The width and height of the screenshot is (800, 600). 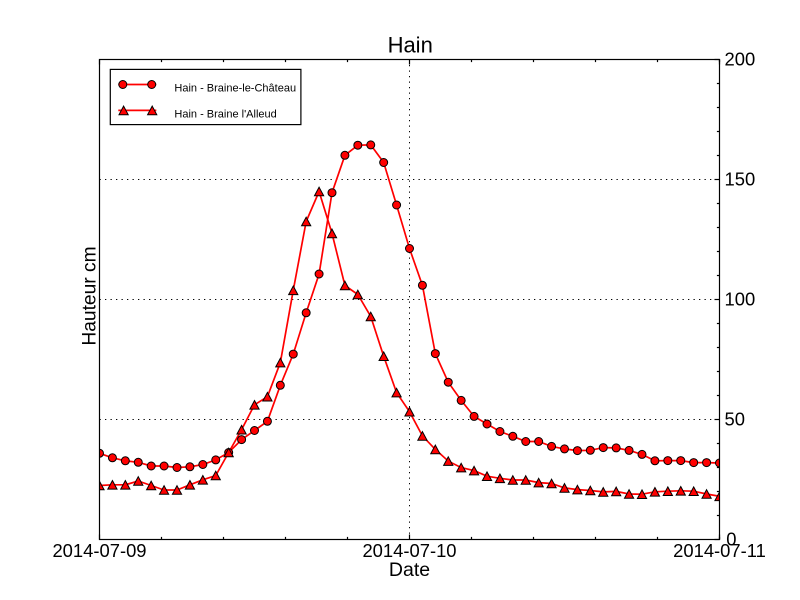 What do you see at coordinates (740, 59) in the screenshot?
I see `svg-text: 200` at bounding box center [740, 59].